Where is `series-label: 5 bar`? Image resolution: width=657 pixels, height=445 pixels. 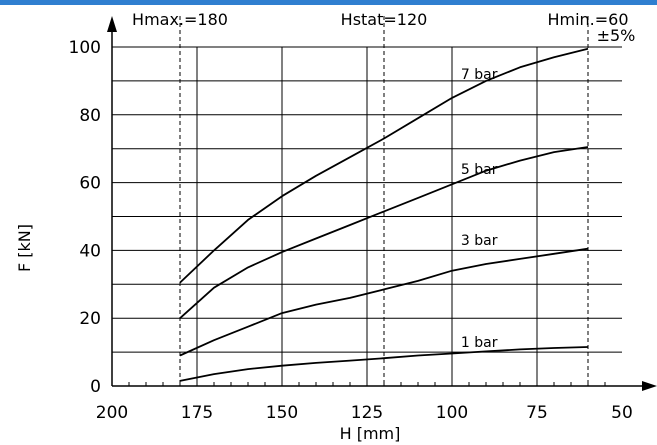
series-label: 5 bar is located at coordinates (479, 170).